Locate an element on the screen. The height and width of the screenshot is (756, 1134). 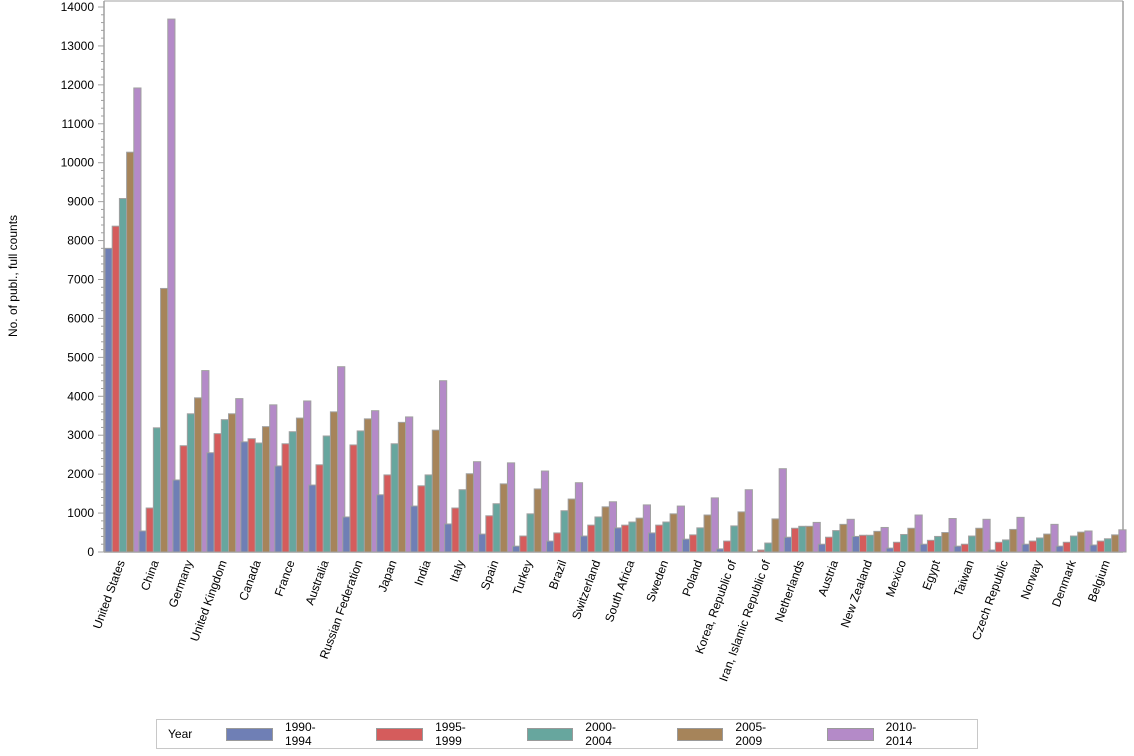
y-tick-label: 14000 is located at coordinates (78, 7).